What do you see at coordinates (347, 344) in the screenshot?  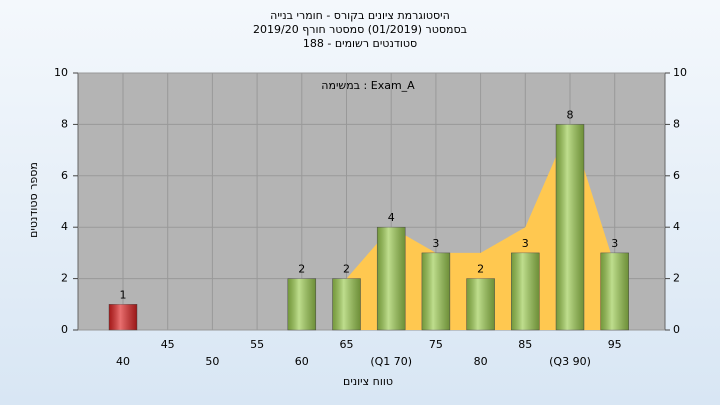 I see `x-tick-label: 65` at bounding box center [347, 344].